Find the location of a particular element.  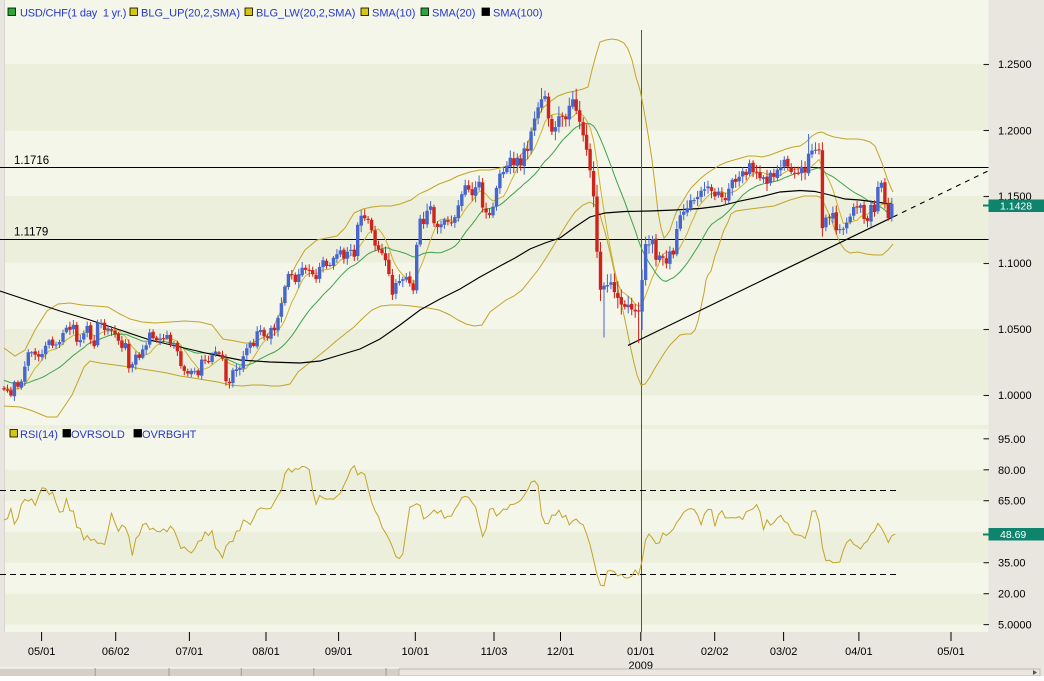

svg-text: 02/02 is located at coordinates (715, 652).